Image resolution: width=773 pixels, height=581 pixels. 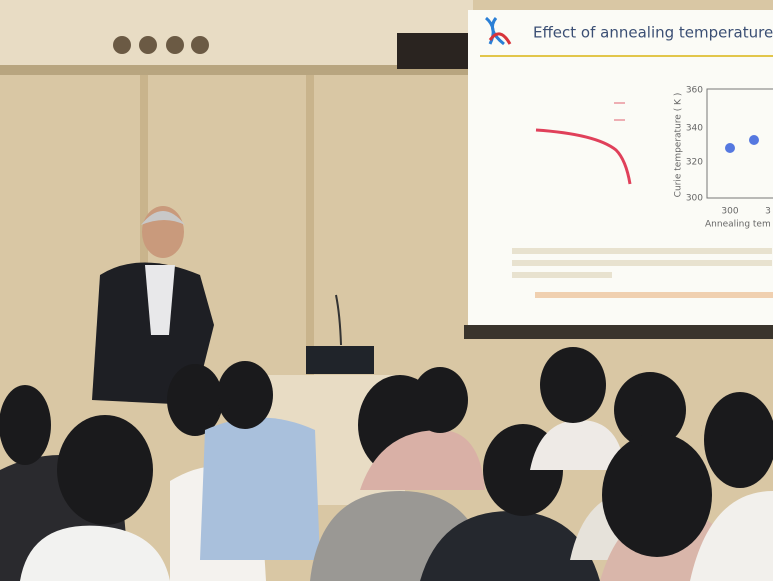 What do you see at coordinates (738, 225) in the screenshot?
I see `x-axis-label: Annealing tem` at bounding box center [738, 225].